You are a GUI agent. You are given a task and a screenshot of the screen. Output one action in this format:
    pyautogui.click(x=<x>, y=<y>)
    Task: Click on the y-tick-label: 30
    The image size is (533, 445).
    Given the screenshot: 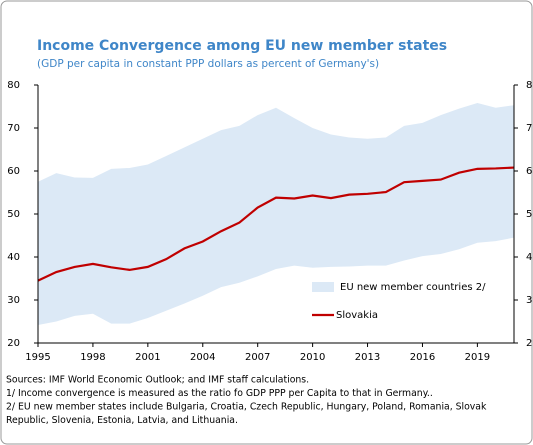 What is the action you would take?
    pyautogui.click(x=13, y=300)
    